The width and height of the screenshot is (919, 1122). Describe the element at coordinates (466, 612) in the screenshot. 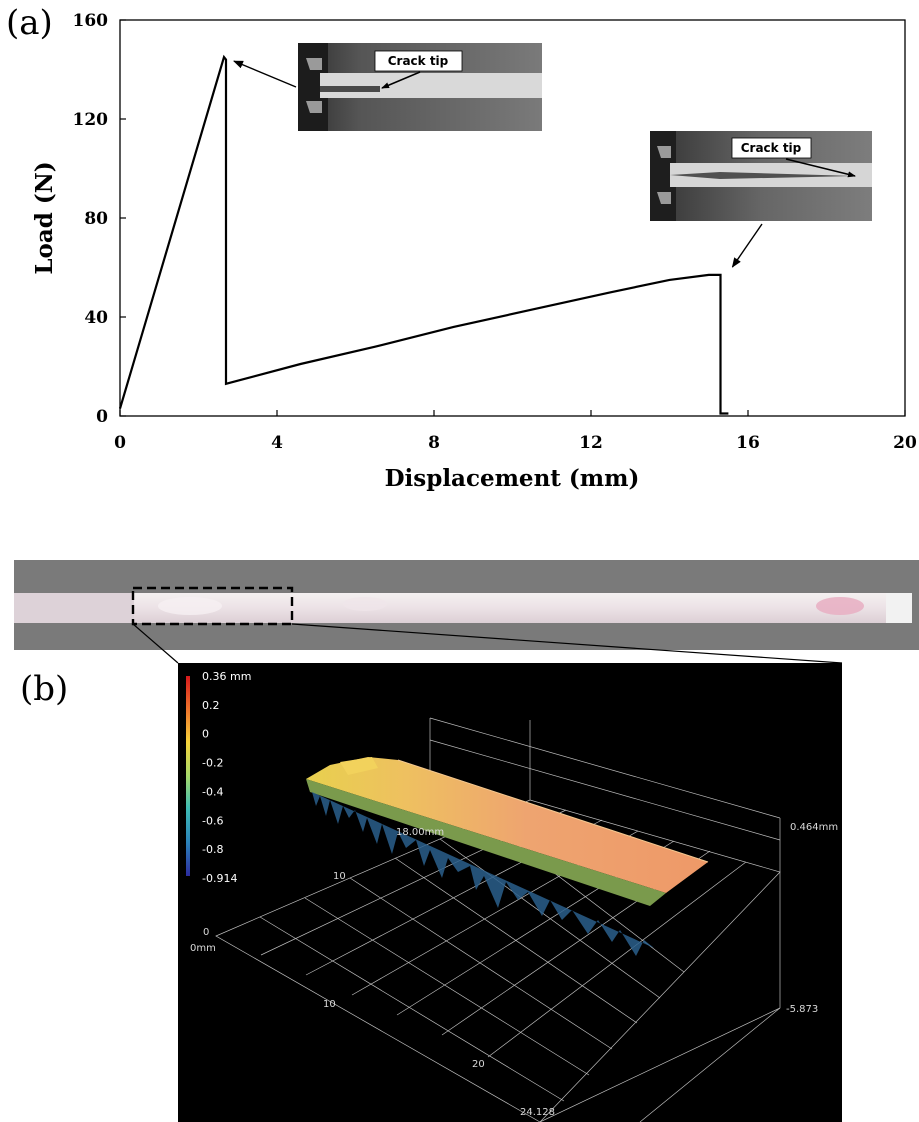

I see `specimen-photo` at that location.